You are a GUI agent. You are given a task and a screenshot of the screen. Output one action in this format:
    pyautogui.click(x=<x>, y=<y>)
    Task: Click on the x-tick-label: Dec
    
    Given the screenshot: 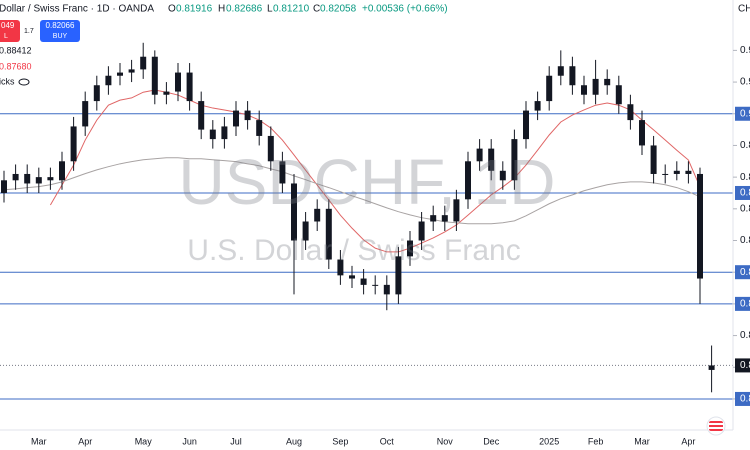 What is the action you would take?
    pyautogui.click(x=491, y=441)
    